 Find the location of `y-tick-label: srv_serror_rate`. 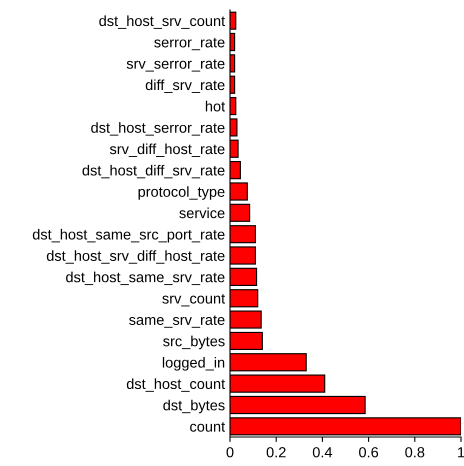

y-tick-label: srv_serror_rate is located at coordinates (175, 65).